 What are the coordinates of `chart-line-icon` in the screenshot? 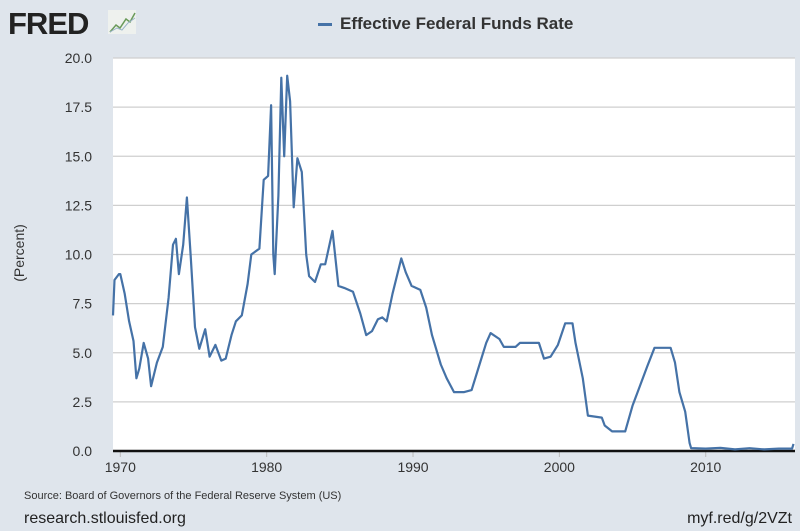 It's located at (122, 22).